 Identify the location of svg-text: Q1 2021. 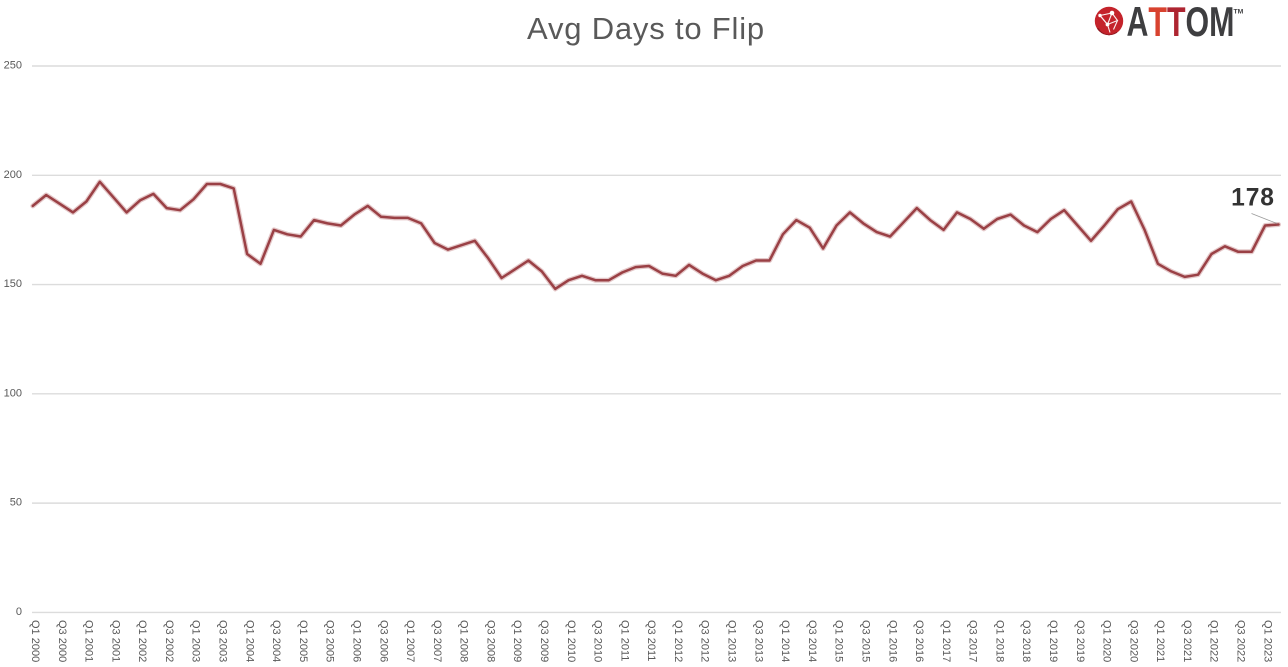
(1160, 641).